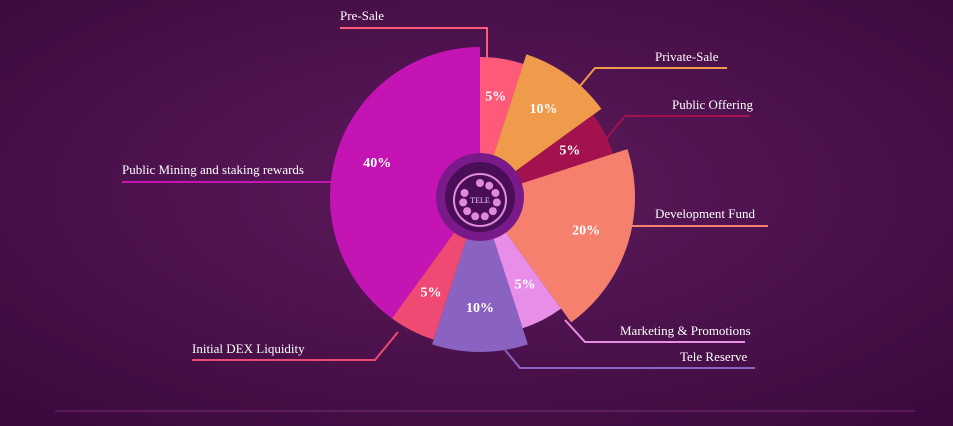 The image size is (953, 426). I want to click on logo-dial, so click(480, 200).